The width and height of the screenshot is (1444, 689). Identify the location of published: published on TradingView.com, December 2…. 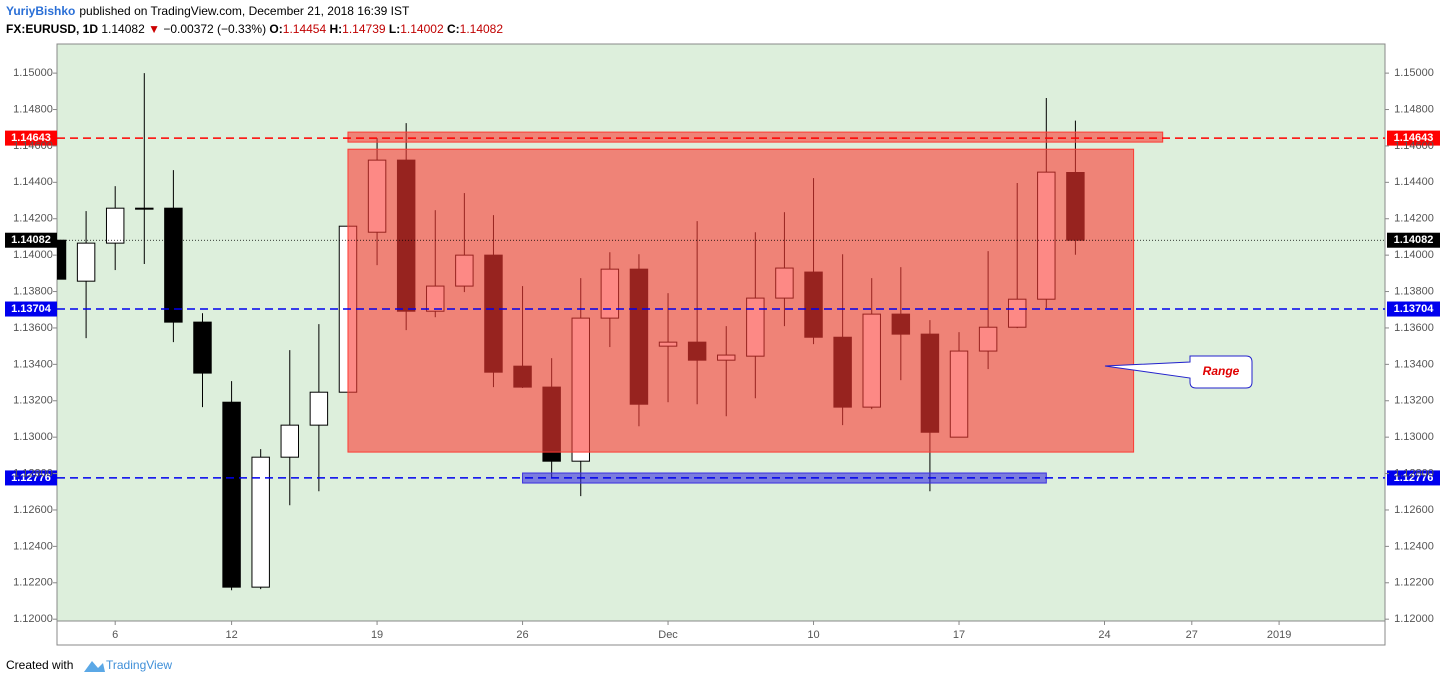
(244, 11).